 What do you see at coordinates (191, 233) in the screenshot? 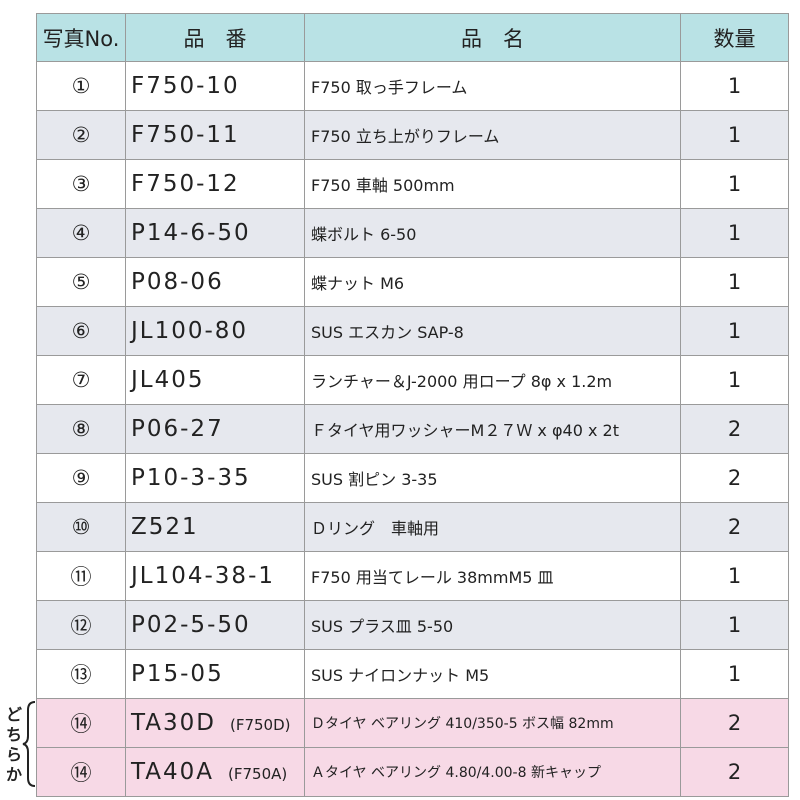
I see `part-number: P14-6-50` at bounding box center [191, 233].